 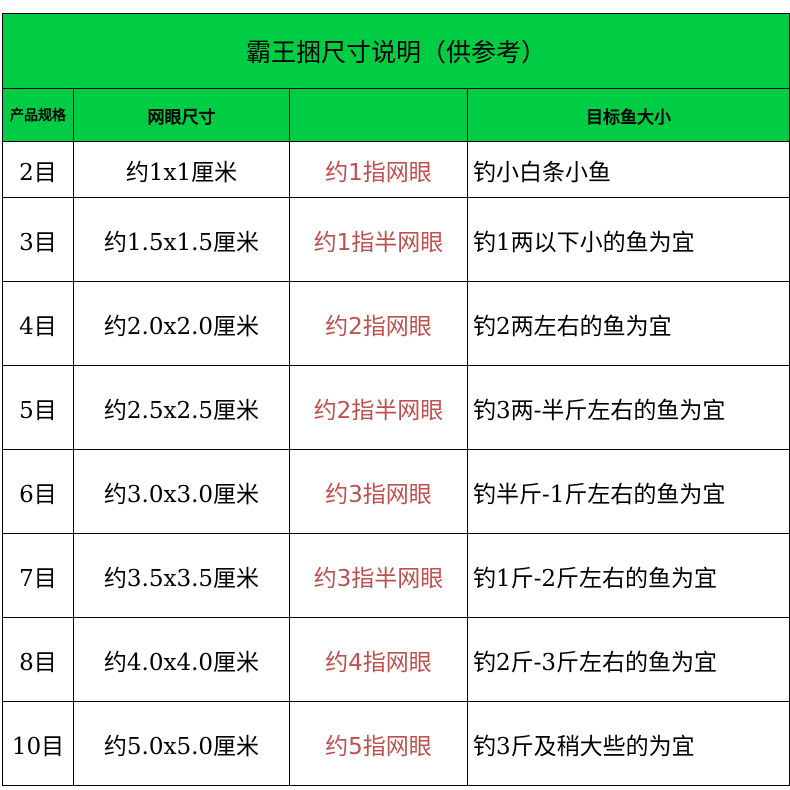 I want to click on finger-size-cell: 约3指半网眼, so click(x=378, y=575).